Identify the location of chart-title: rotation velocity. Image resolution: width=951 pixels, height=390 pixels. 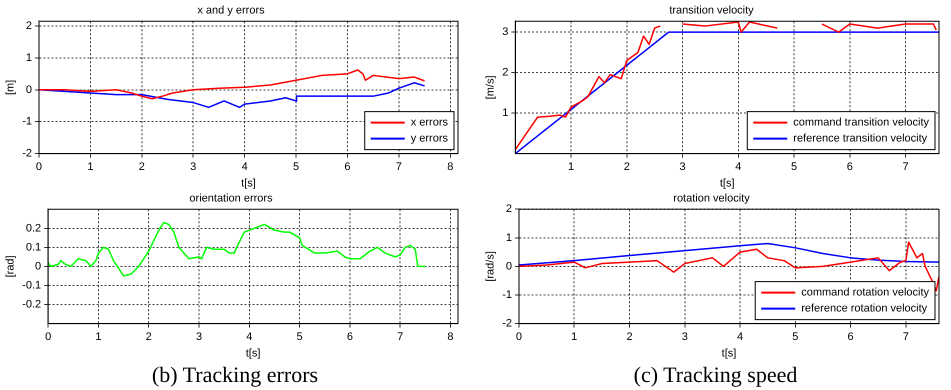
(711, 198).